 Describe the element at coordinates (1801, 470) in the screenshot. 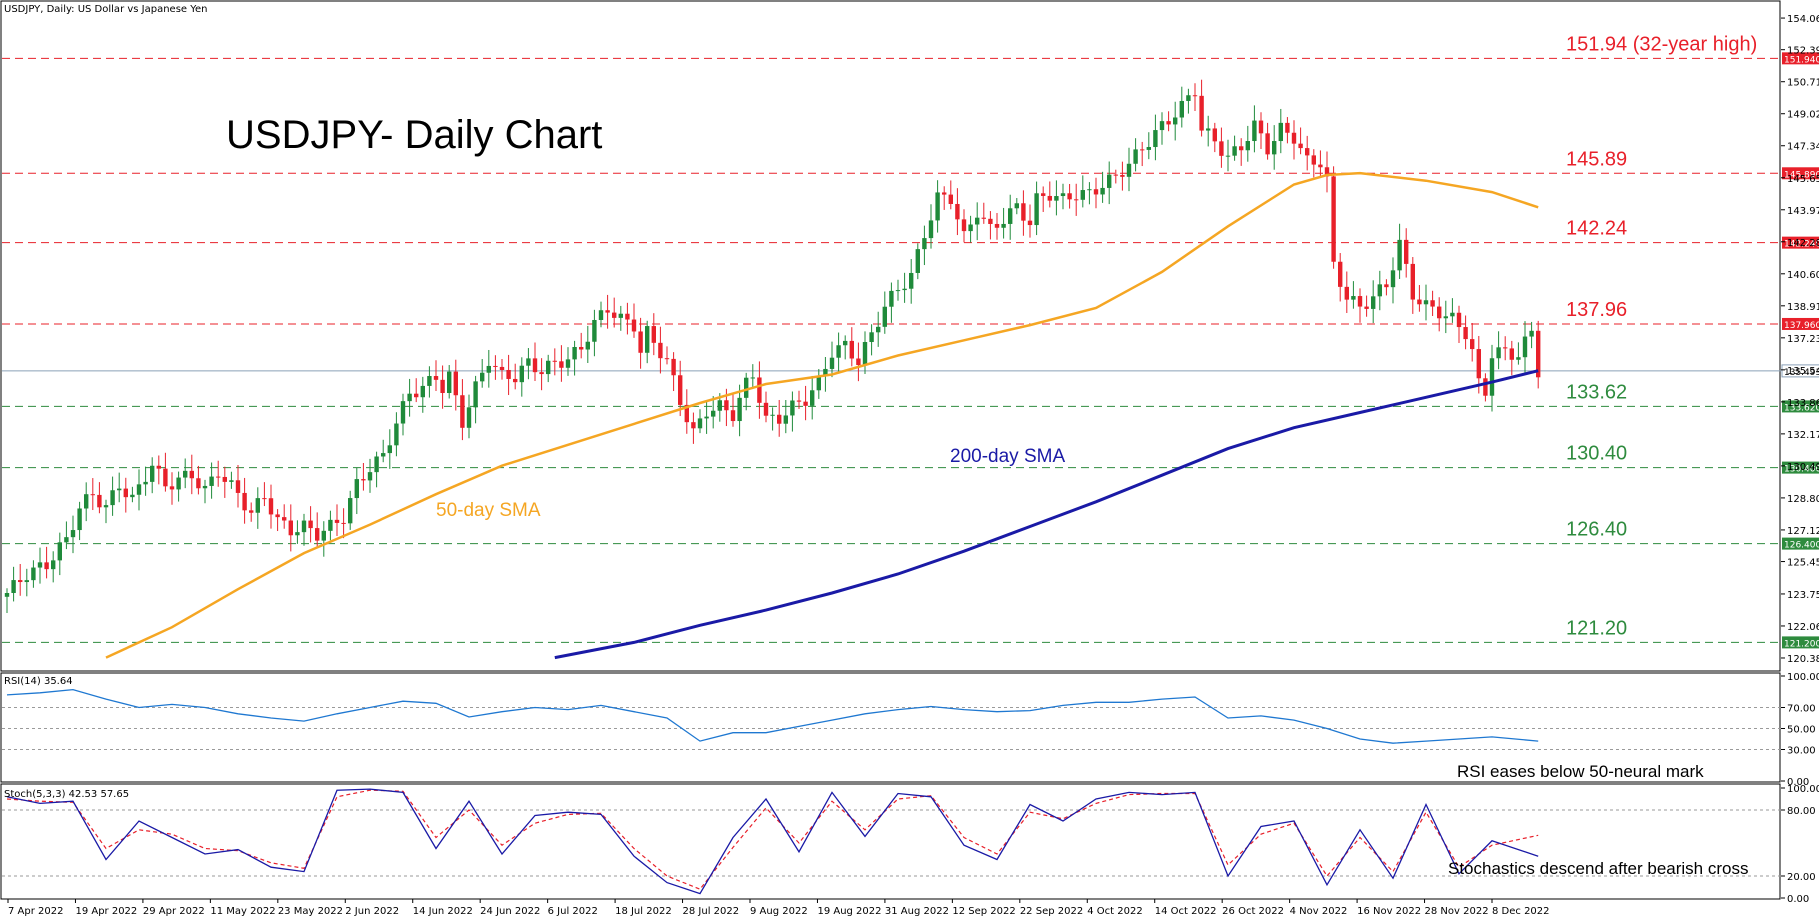

I see `level-tag-label: 130.400` at that location.